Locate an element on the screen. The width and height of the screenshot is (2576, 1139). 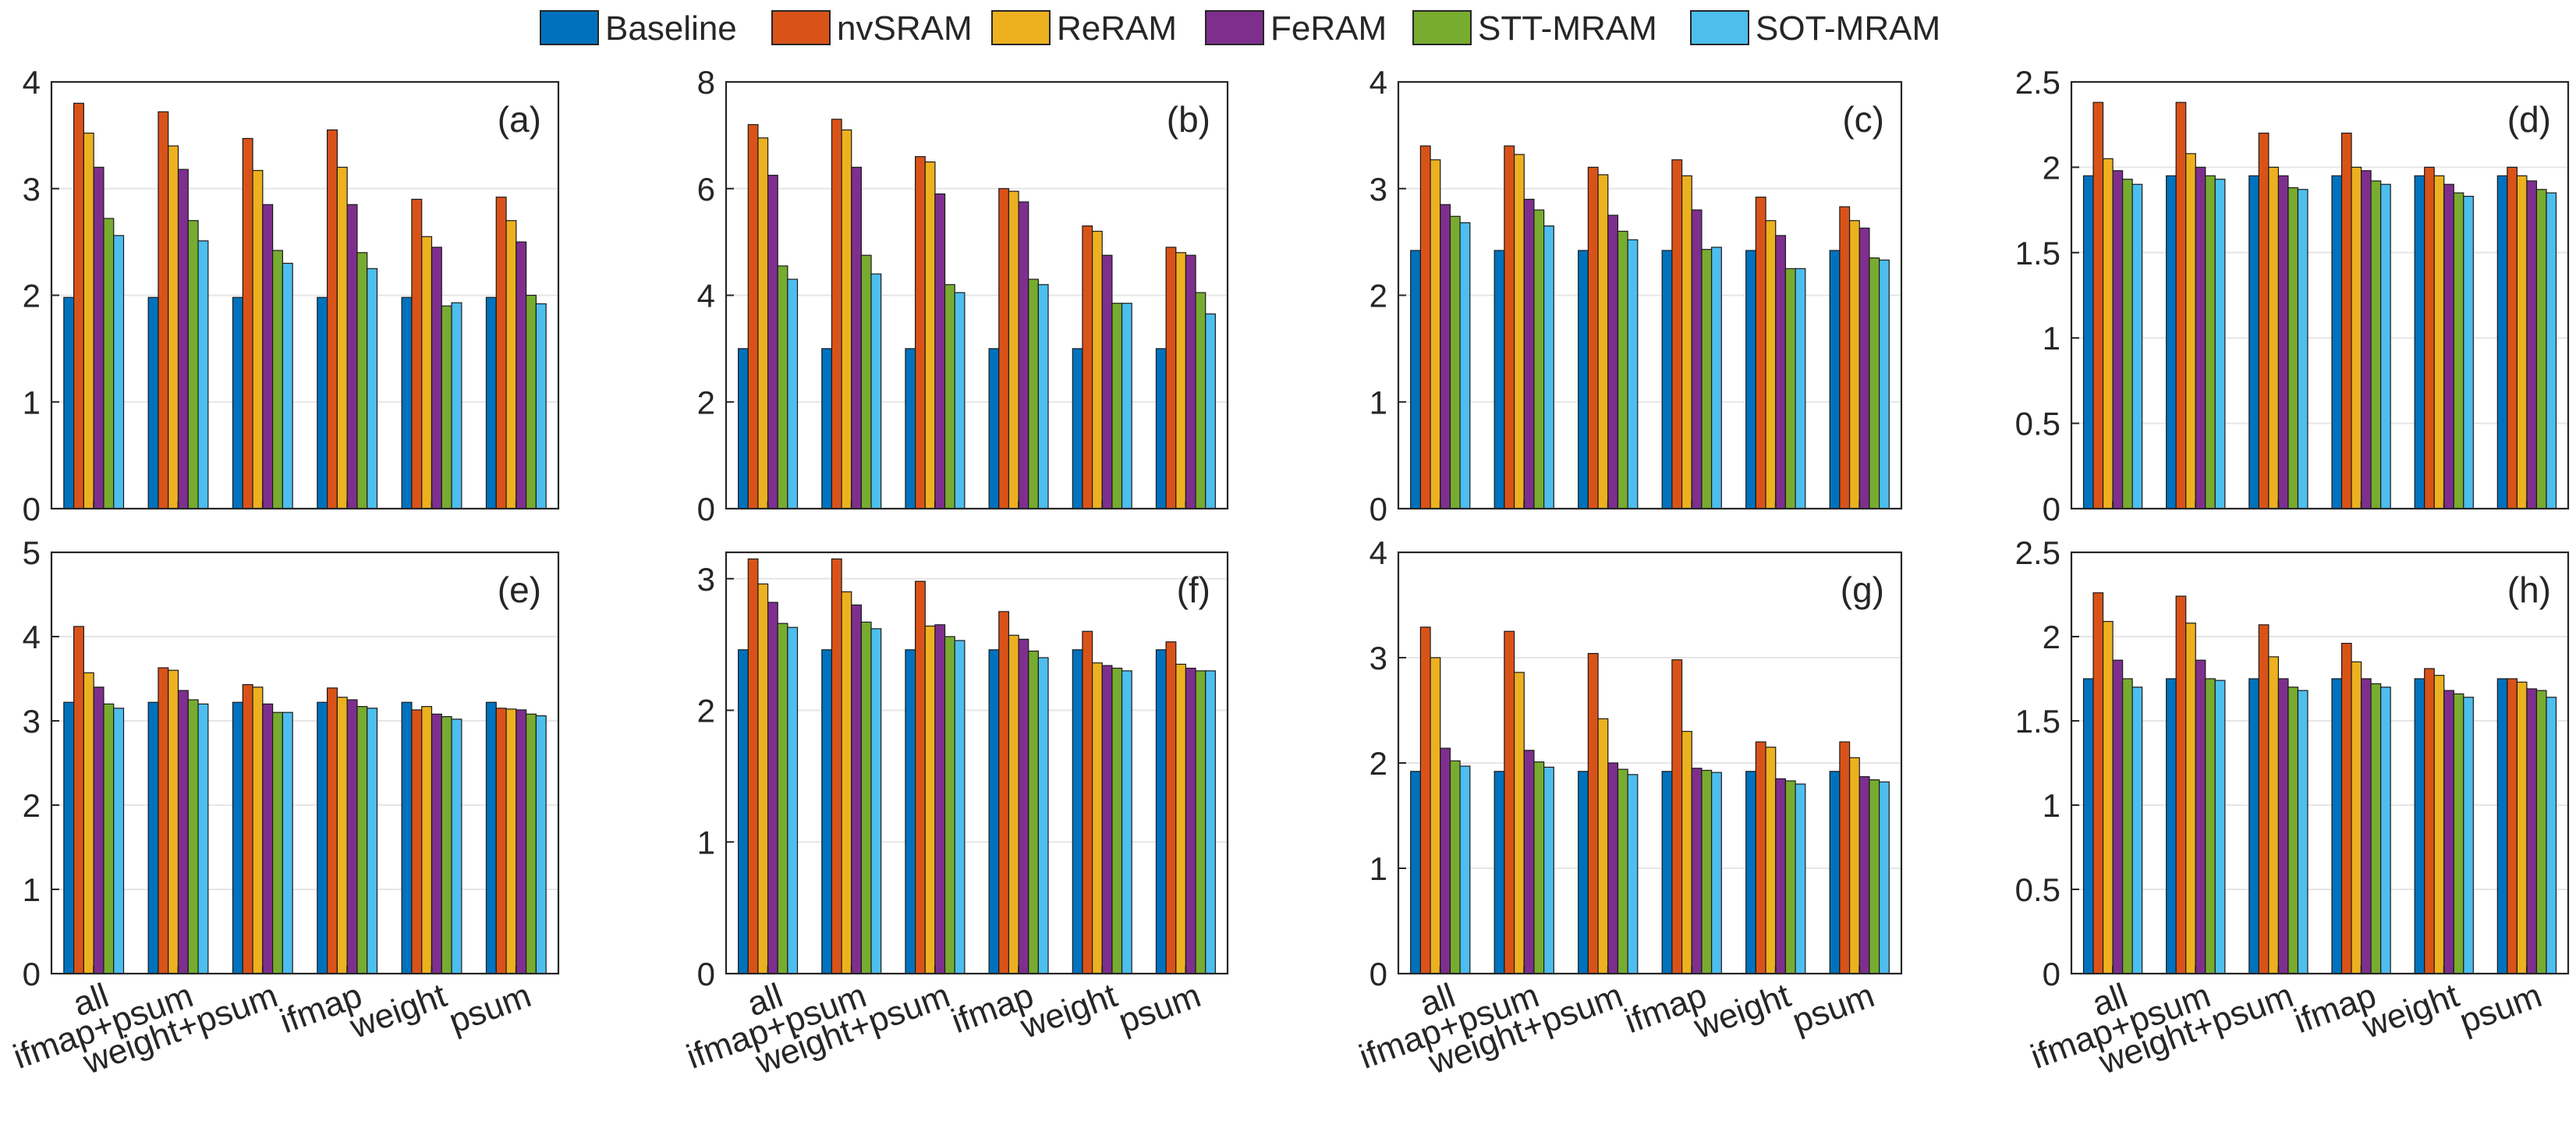
bar-stt-mram-ifmap is located at coordinates (362, 840).